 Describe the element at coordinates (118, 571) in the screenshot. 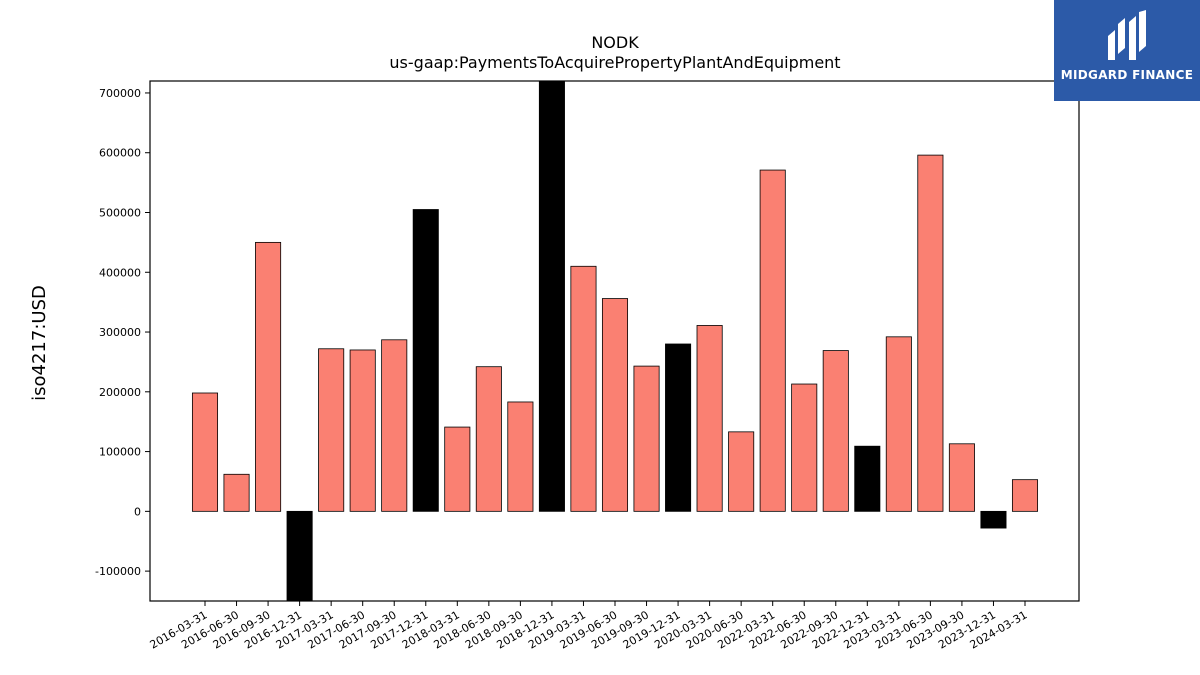

I see `y-tick-label: -100000` at that location.